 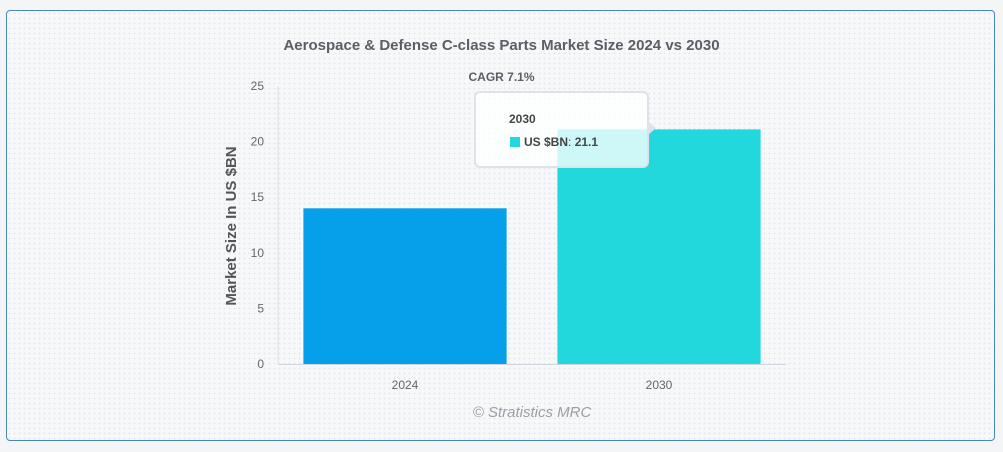 I want to click on tooltip-series-label: US $BN, so click(x=546, y=142).